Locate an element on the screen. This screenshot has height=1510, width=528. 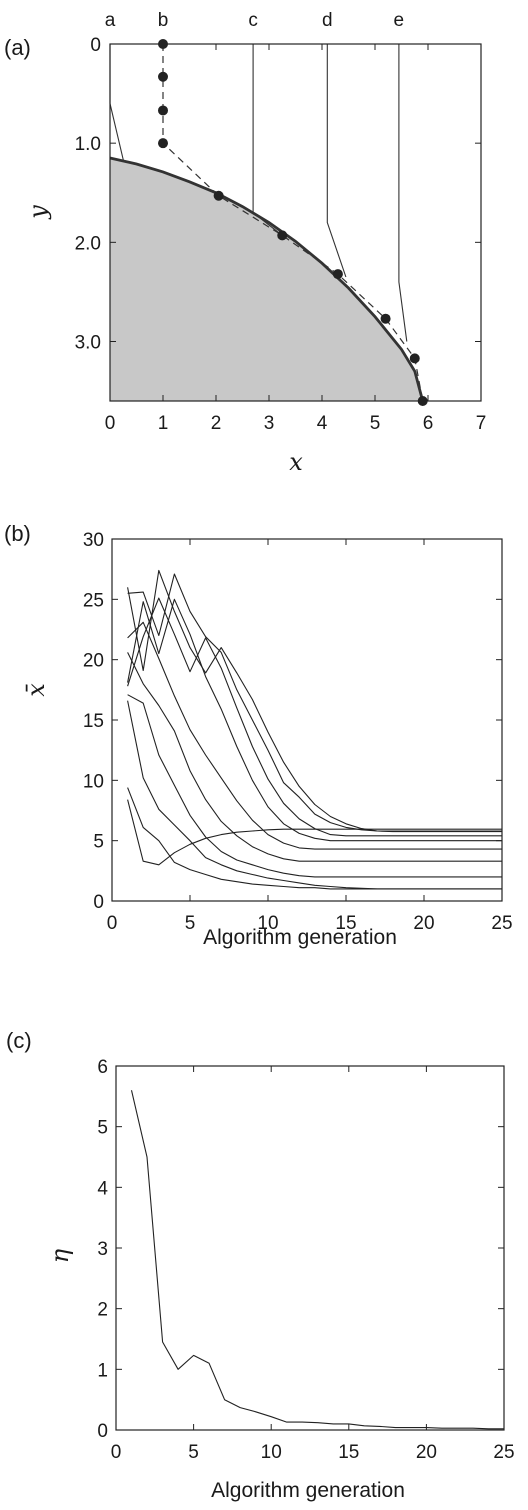
trajectory-b-markers is located at coordinates (293, 222).